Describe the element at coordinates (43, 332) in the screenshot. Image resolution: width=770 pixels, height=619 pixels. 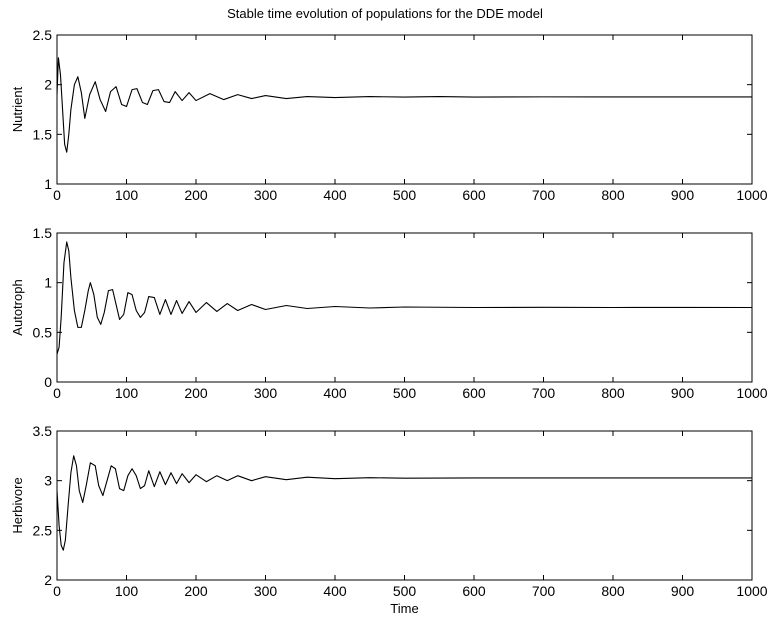
I see `y-tick-label: 0.5` at that location.